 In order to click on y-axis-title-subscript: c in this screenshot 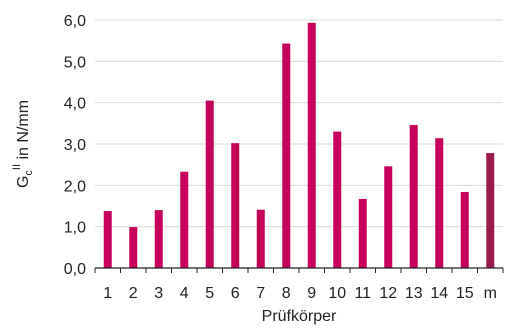, I will do `click(29, 173)`.